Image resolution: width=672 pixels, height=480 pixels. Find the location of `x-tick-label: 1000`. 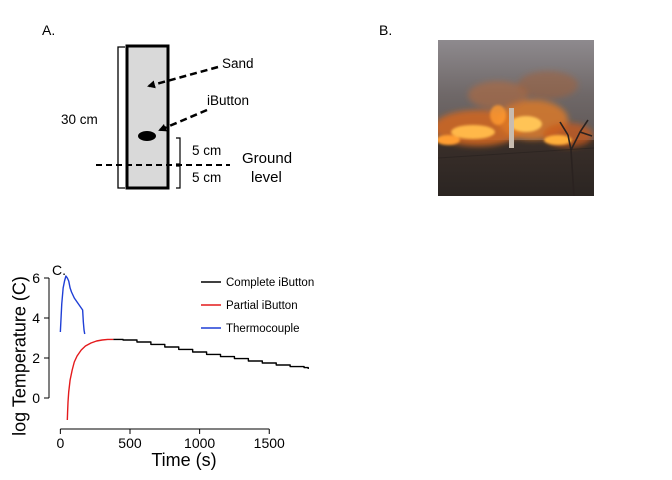

x-tick-label: 1000 is located at coordinates (199, 443).